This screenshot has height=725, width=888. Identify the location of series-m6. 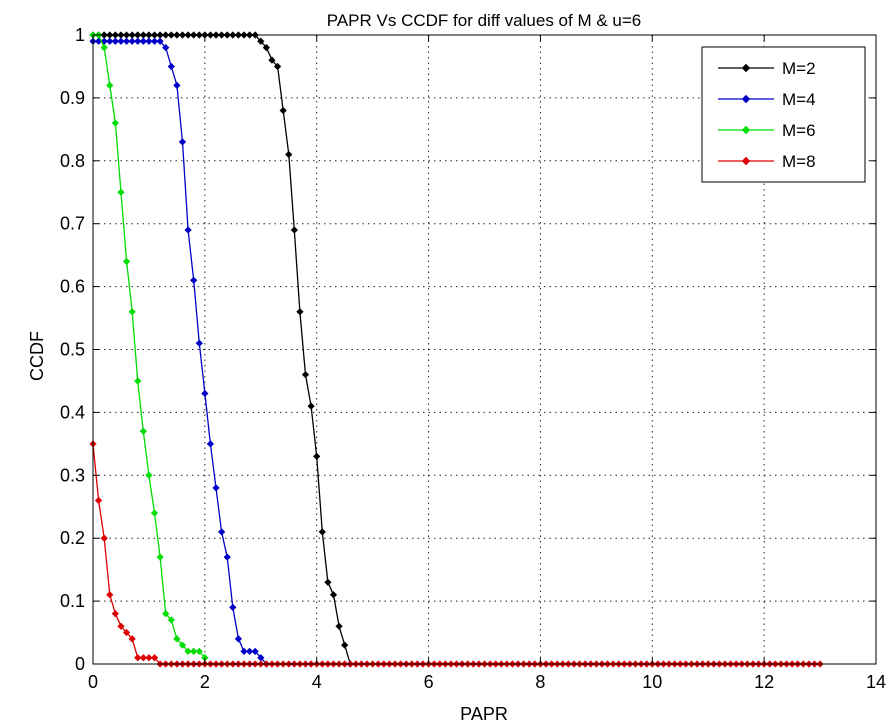
(149, 346).